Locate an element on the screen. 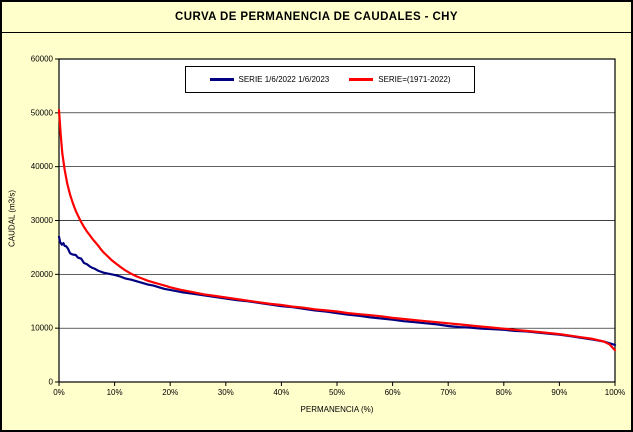 The width and height of the screenshot is (633, 432). y-axis-title: CAUDAL (m3/s) is located at coordinates (12, 218).